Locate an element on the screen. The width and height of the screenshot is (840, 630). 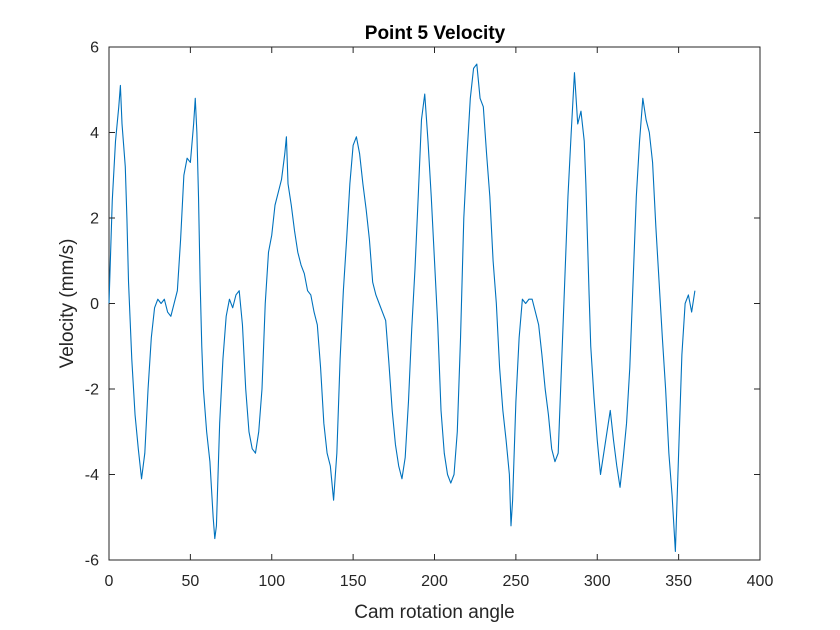
x-tick-label: 50 is located at coordinates (190, 581).